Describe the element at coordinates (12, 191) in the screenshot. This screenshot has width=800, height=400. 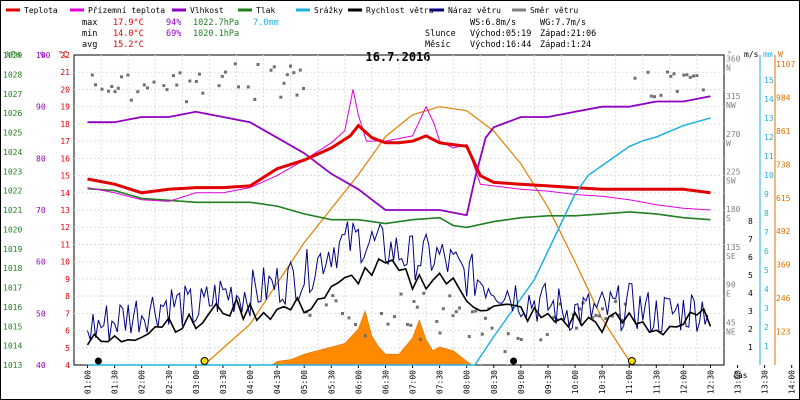
I see `press-tick-label: 1022` at that location.